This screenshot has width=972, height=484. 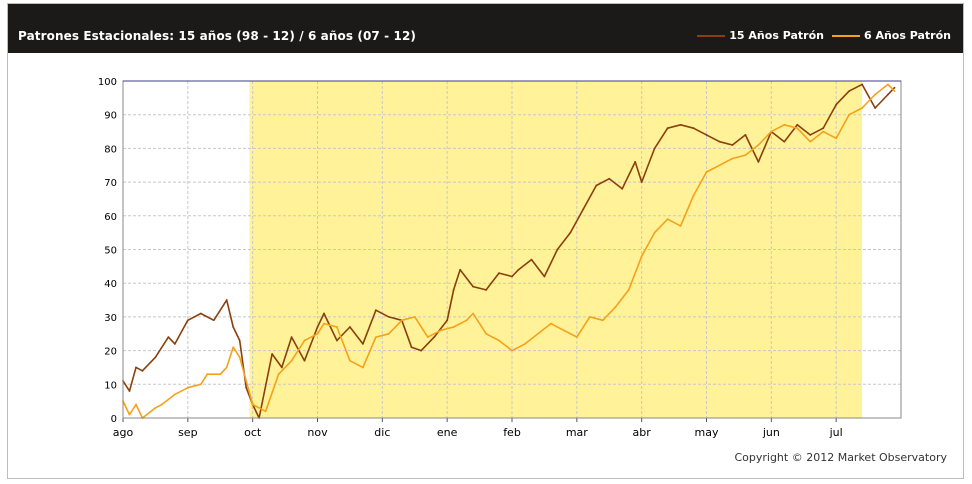 I want to click on y-tick-label: 60, so click(x=110, y=217).